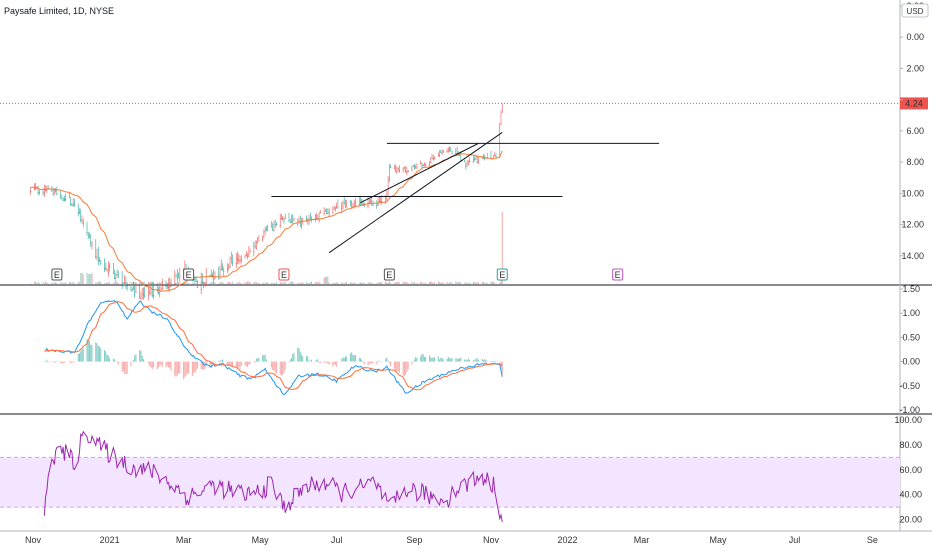  I want to click on currency-badge: USD, so click(915, 10).